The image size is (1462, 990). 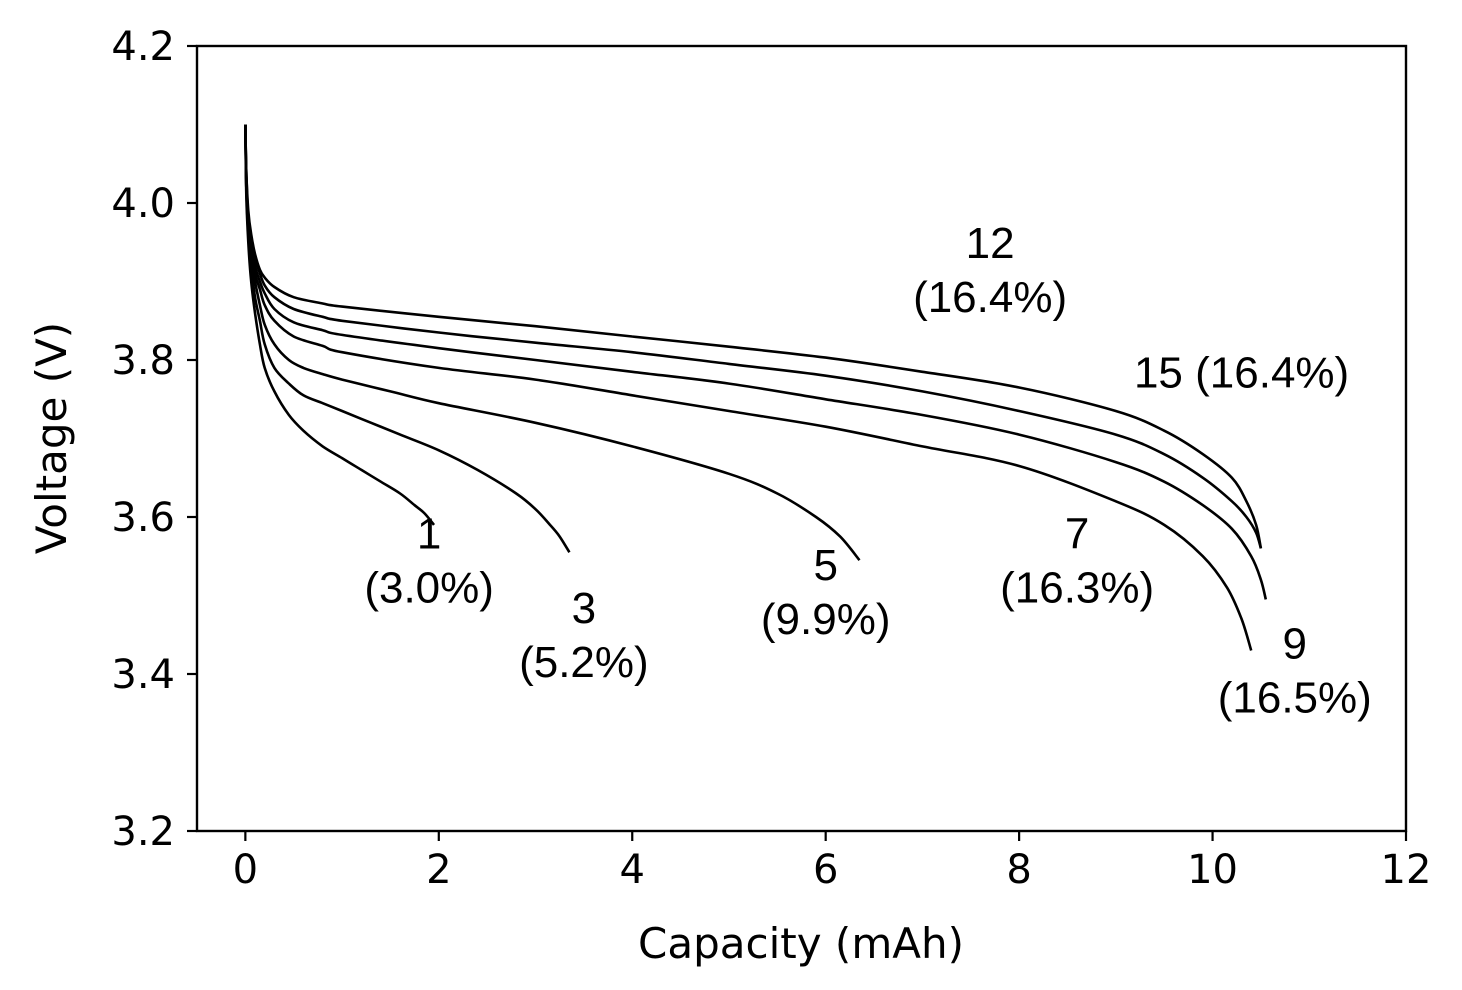 I want to click on x-axis-title: Capacity (mAh), so click(x=801, y=943).